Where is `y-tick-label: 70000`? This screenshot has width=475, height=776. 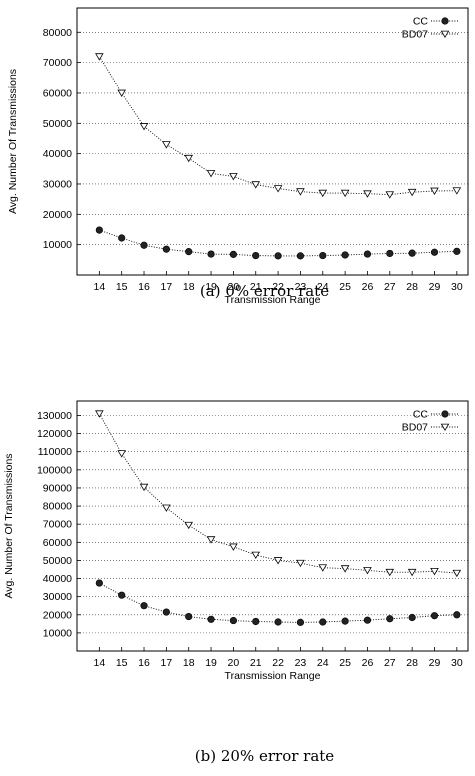
y-tick-label: 70000 is located at coordinates (57, 63).